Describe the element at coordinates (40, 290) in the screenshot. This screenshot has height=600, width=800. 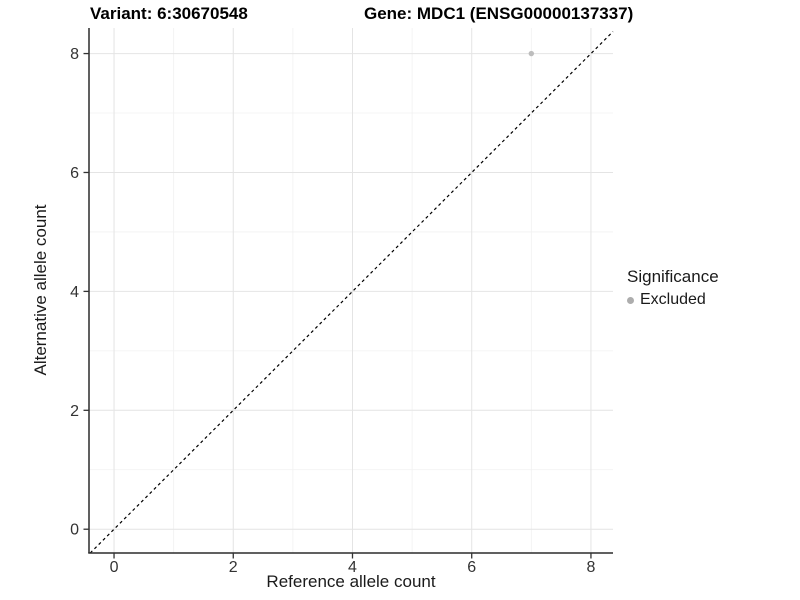
I see `y-axis-title: Alternative allele count` at that location.